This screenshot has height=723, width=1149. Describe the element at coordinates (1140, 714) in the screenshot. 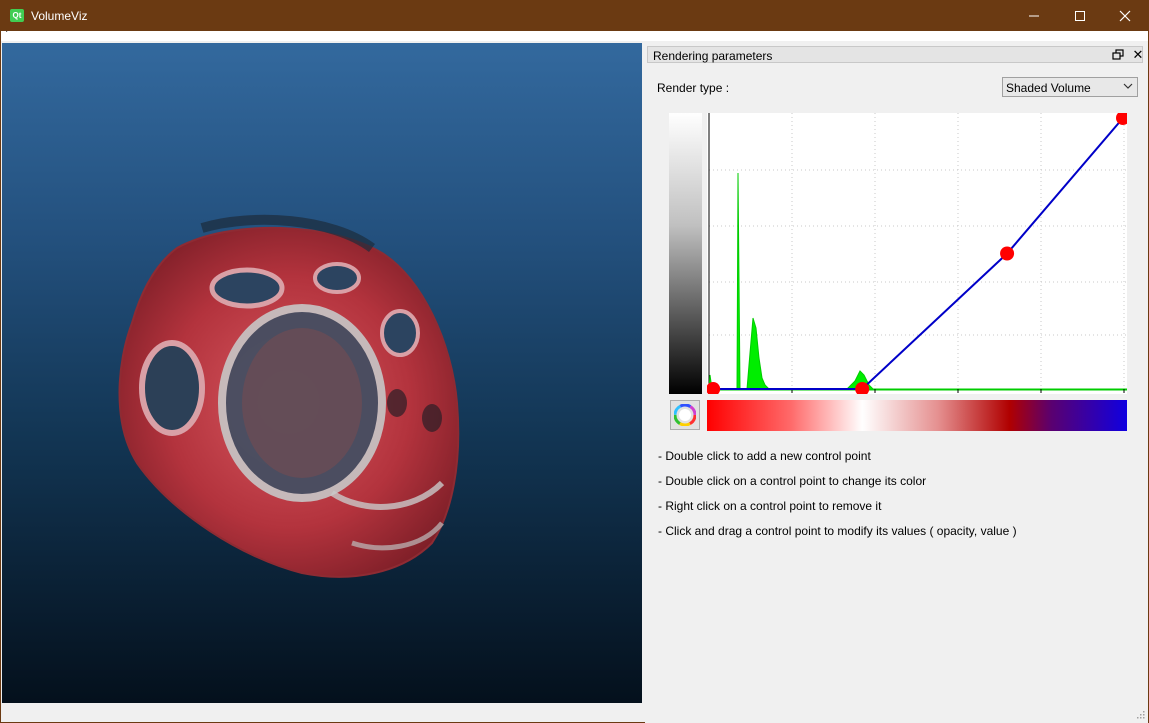

I see `resize-grip-icon` at that location.